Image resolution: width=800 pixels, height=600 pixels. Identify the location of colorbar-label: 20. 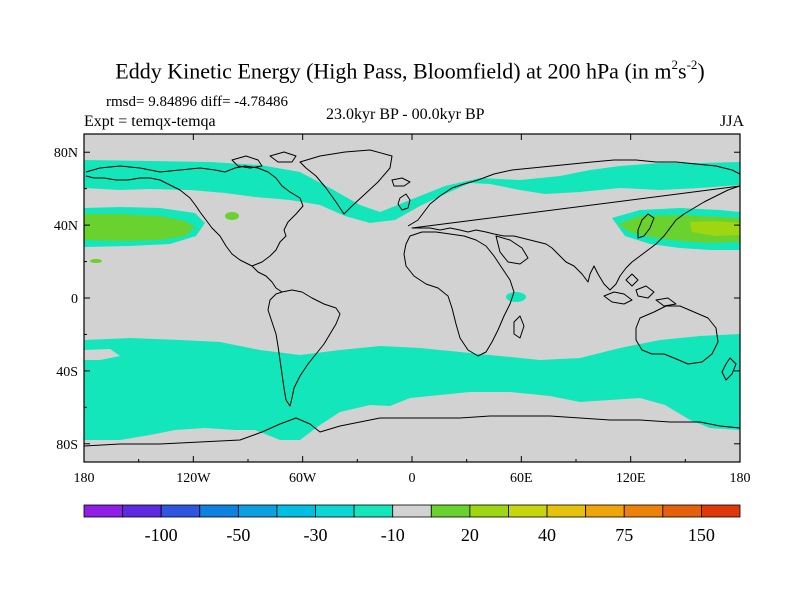
(470, 535).